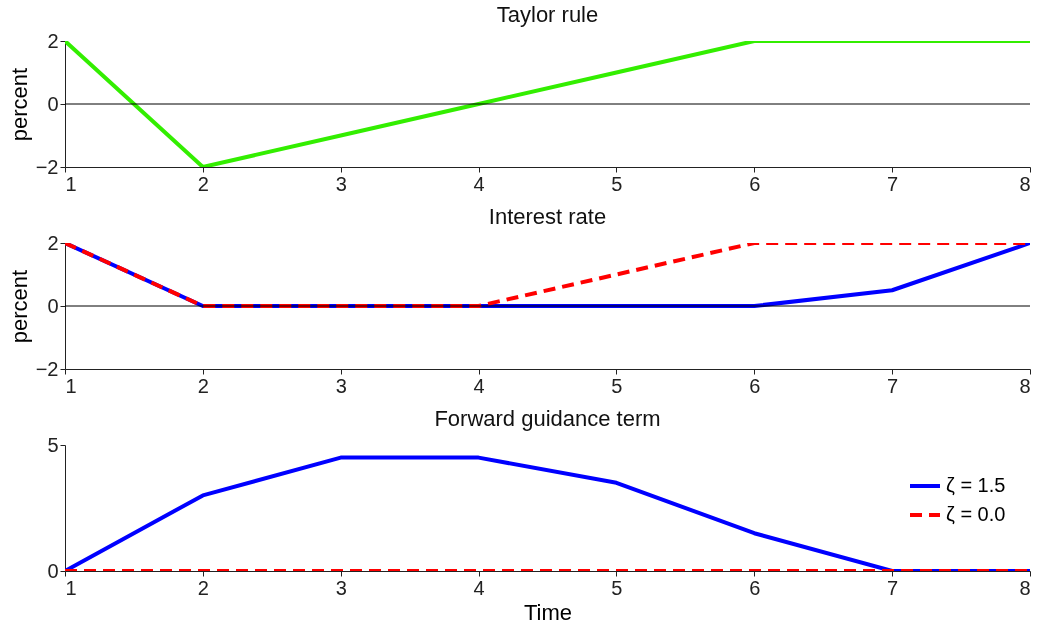 This screenshot has width=1061, height=644. What do you see at coordinates (548, 612) in the screenshot?
I see `x-axis-title: Time` at bounding box center [548, 612].